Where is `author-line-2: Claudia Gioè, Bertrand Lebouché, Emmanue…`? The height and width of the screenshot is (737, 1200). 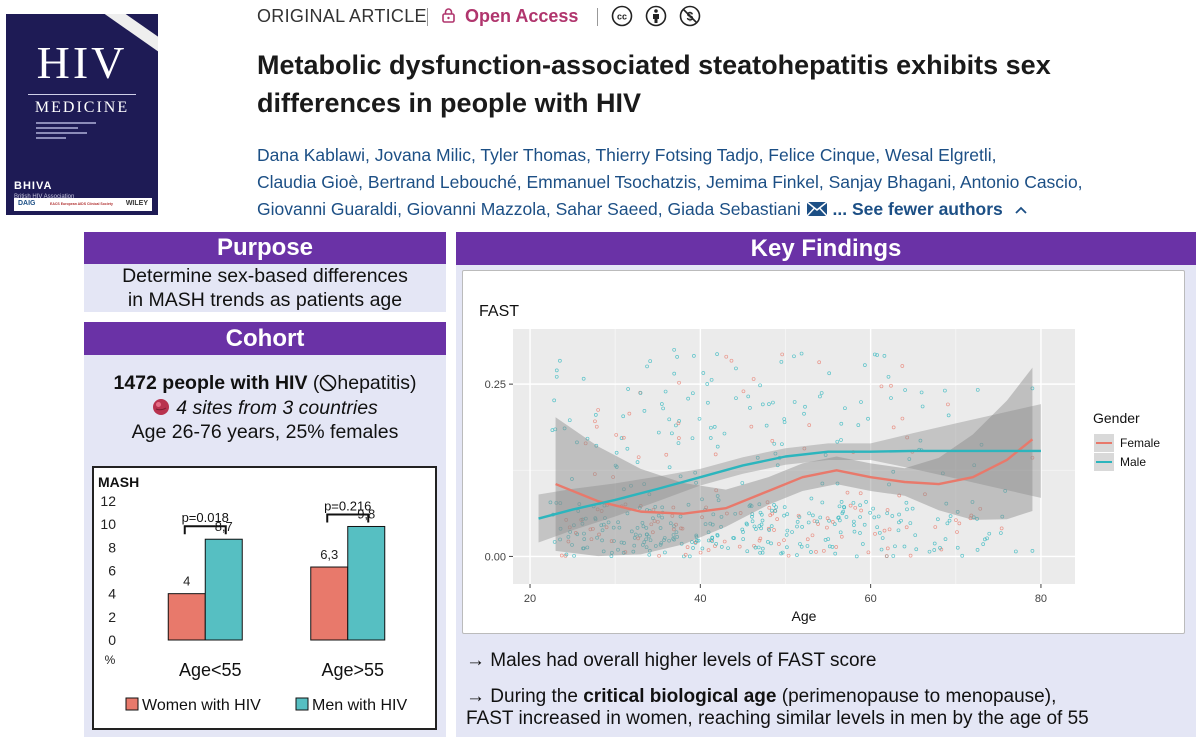 author-line-2: Claudia Gioè, Bertrand Lebouché, Emmanue… is located at coordinates (670, 182).